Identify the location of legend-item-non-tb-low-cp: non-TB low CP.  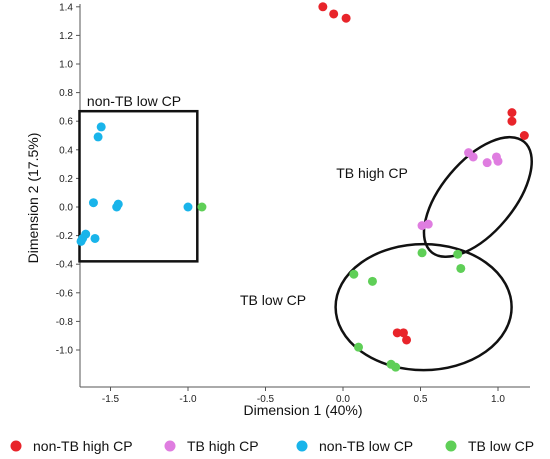
(354, 446).